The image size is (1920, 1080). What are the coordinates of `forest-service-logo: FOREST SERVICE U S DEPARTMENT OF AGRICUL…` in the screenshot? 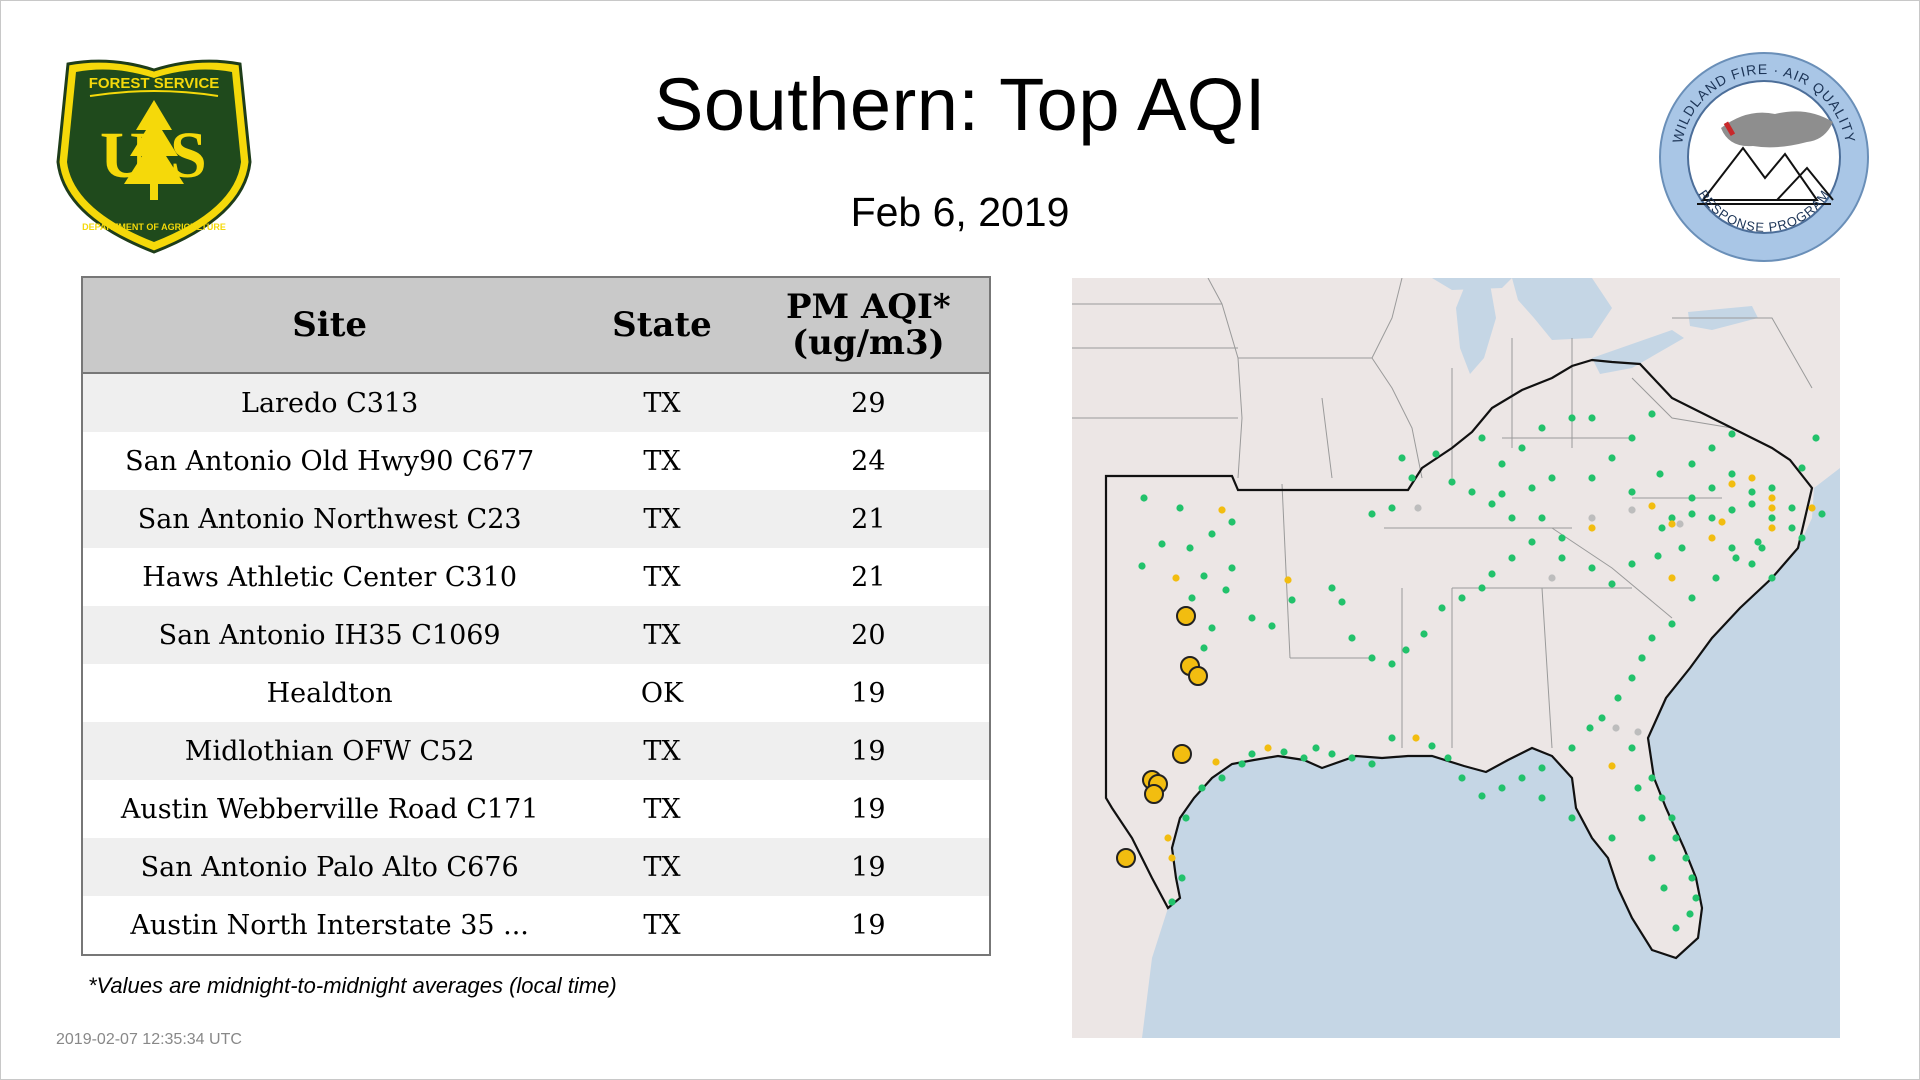 It's located at (154, 156).